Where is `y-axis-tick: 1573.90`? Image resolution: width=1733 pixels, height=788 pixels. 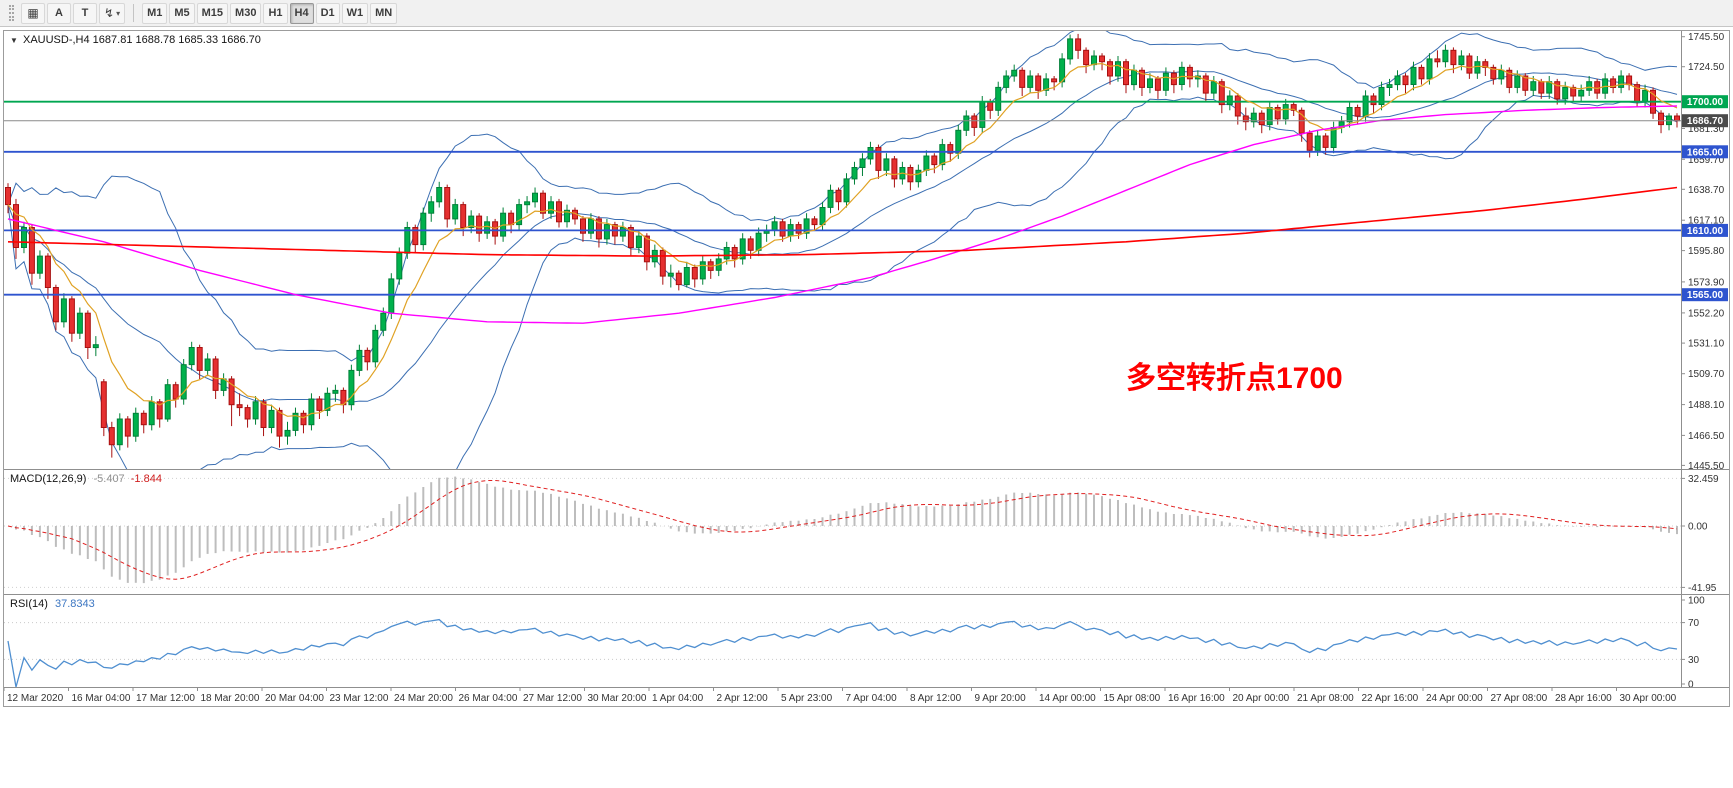
y-axis-tick: 1573.90 is located at coordinates (1706, 282).